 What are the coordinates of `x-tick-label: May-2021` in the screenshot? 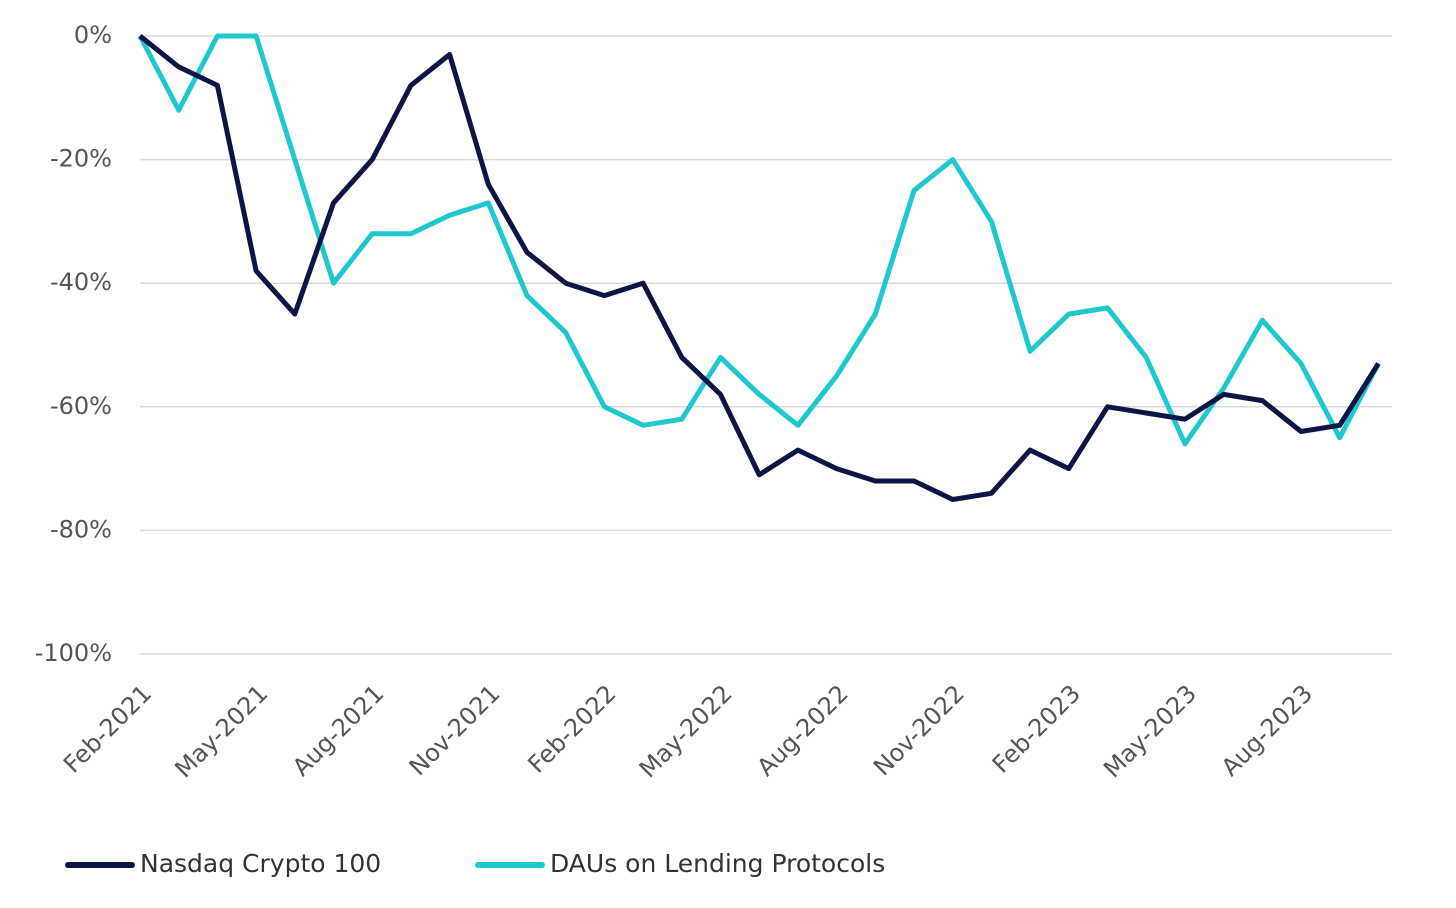 It's located at (221, 731).